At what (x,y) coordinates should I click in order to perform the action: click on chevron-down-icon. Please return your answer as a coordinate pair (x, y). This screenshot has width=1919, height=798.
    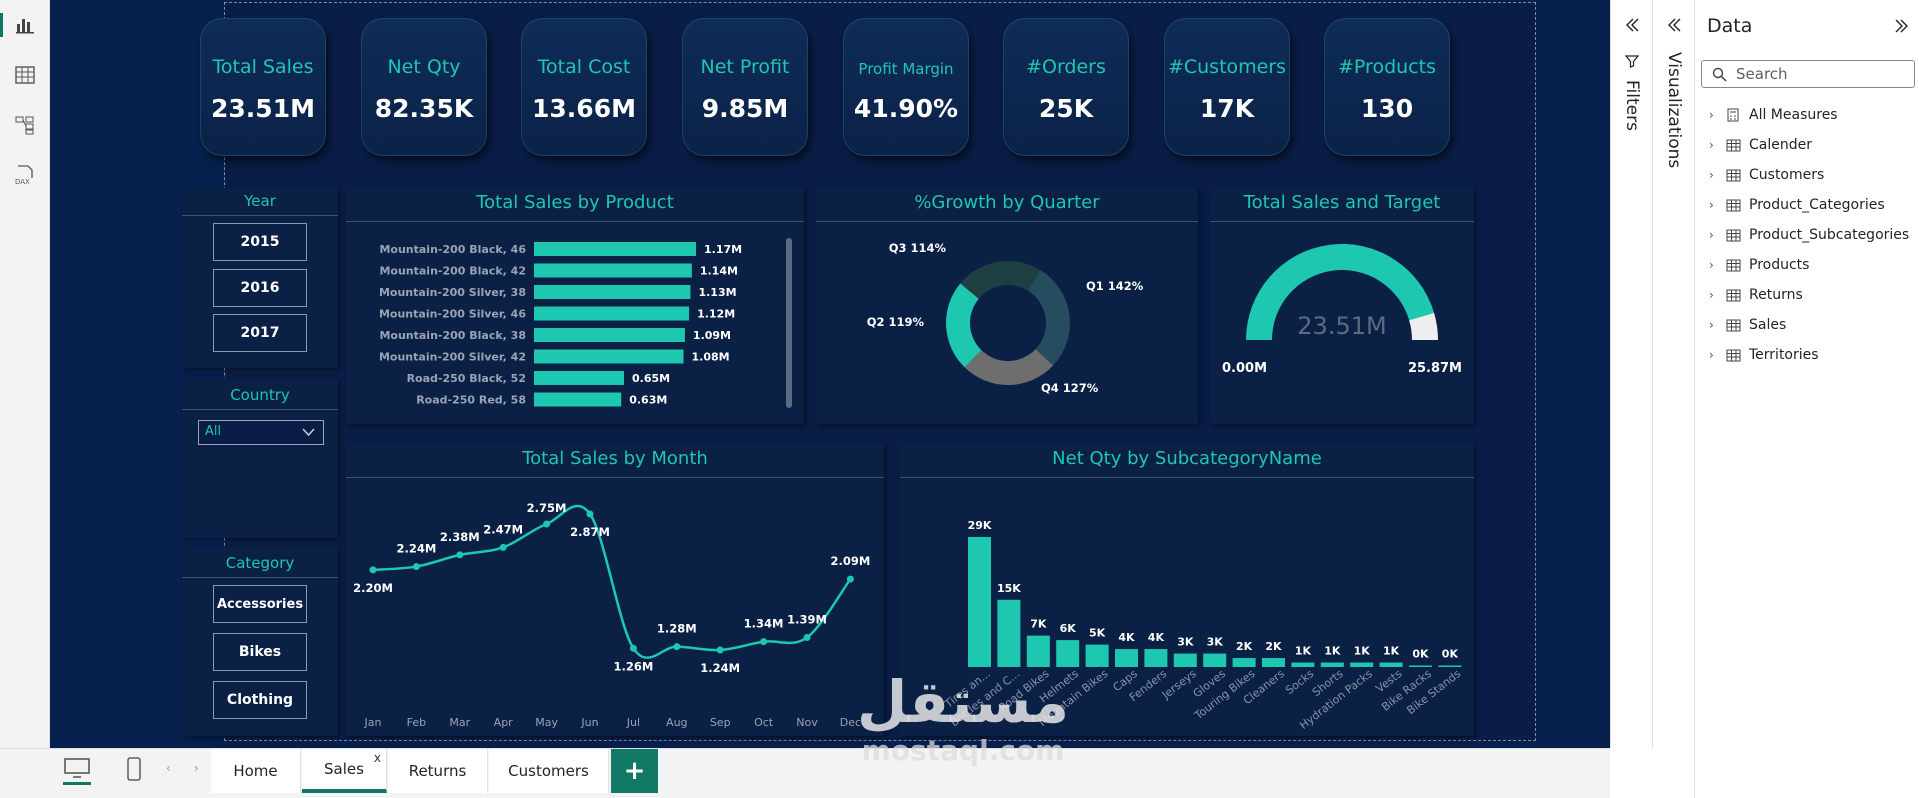
    Looking at the image, I should click on (308, 432).